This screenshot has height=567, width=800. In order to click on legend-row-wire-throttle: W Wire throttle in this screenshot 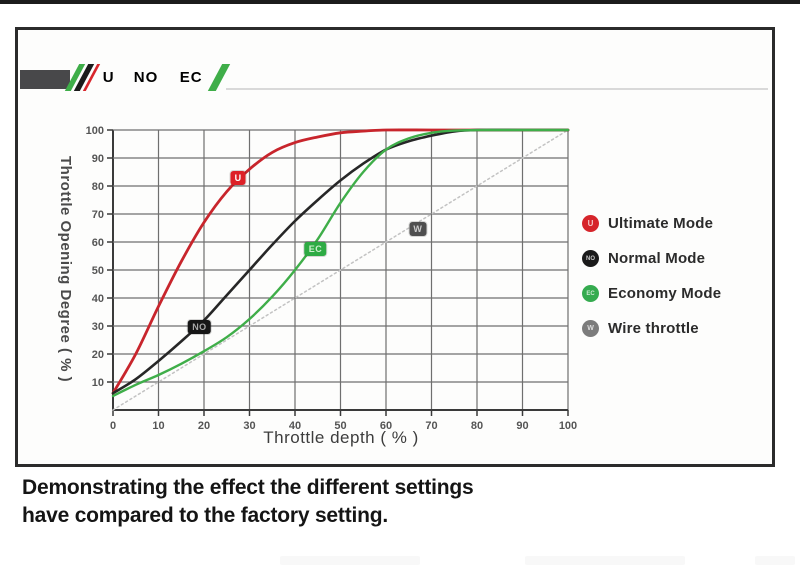, I will do `click(651, 328)`.